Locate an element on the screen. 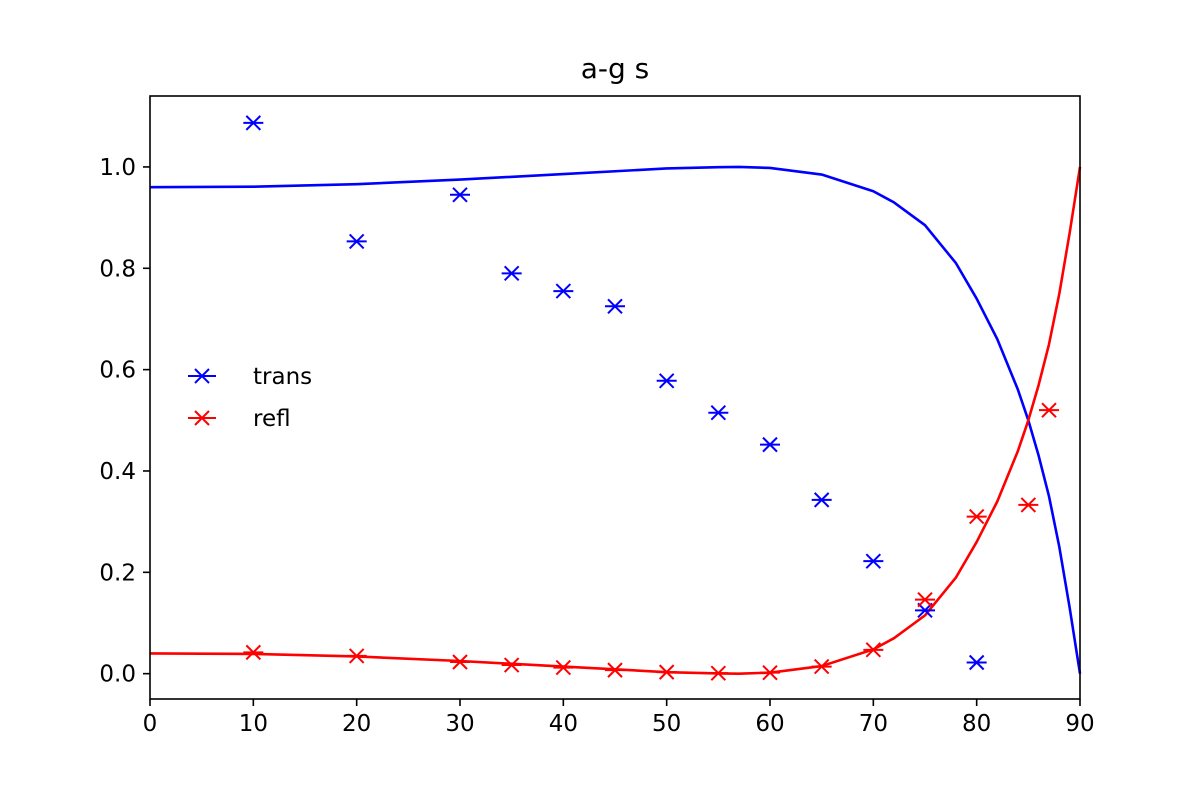  legend-label: trans is located at coordinates (282, 377).